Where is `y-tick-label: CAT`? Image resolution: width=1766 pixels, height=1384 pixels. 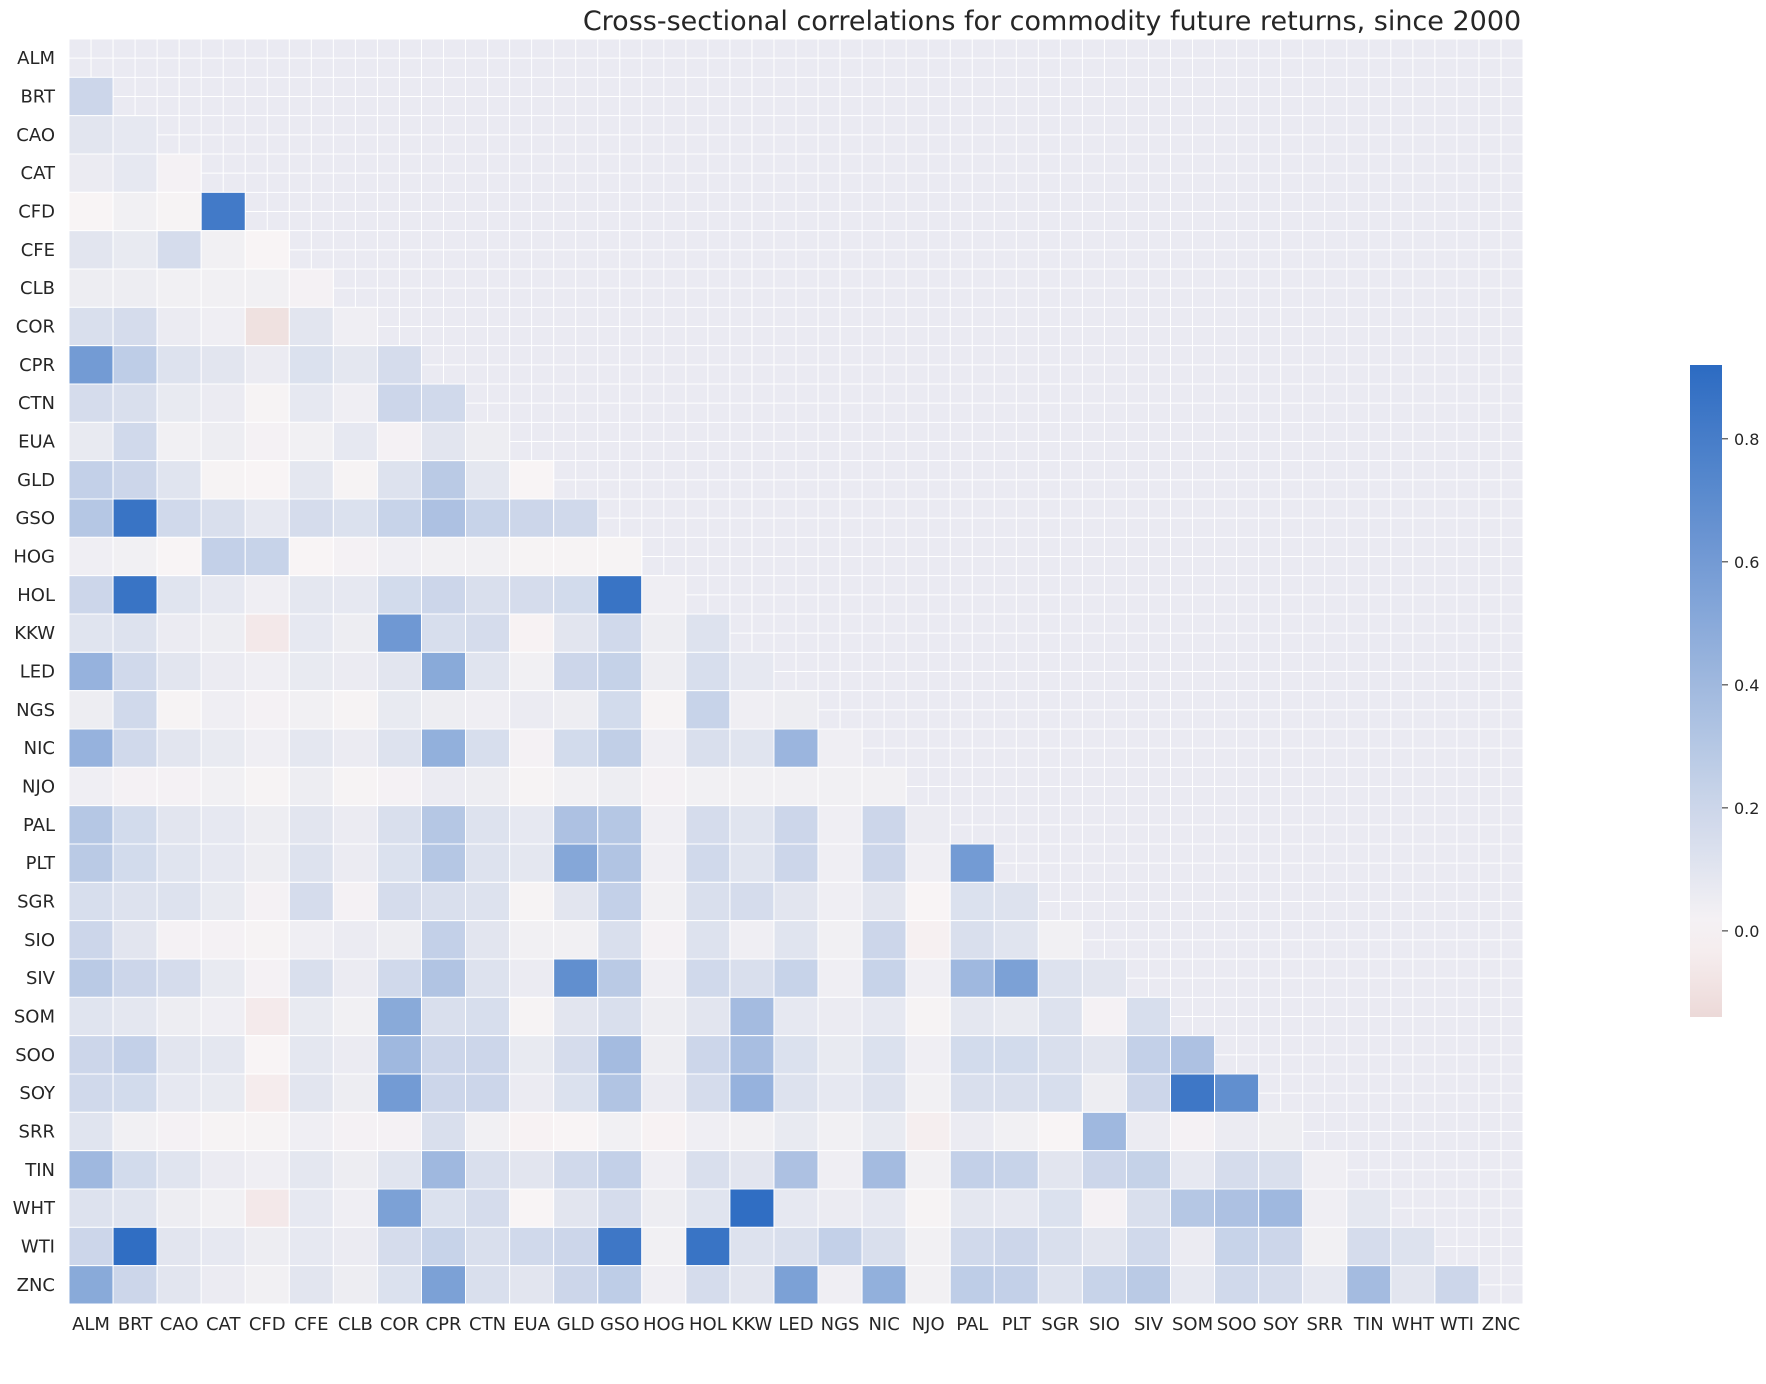 y-tick-label: CAT is located at coordinates (38, 173).